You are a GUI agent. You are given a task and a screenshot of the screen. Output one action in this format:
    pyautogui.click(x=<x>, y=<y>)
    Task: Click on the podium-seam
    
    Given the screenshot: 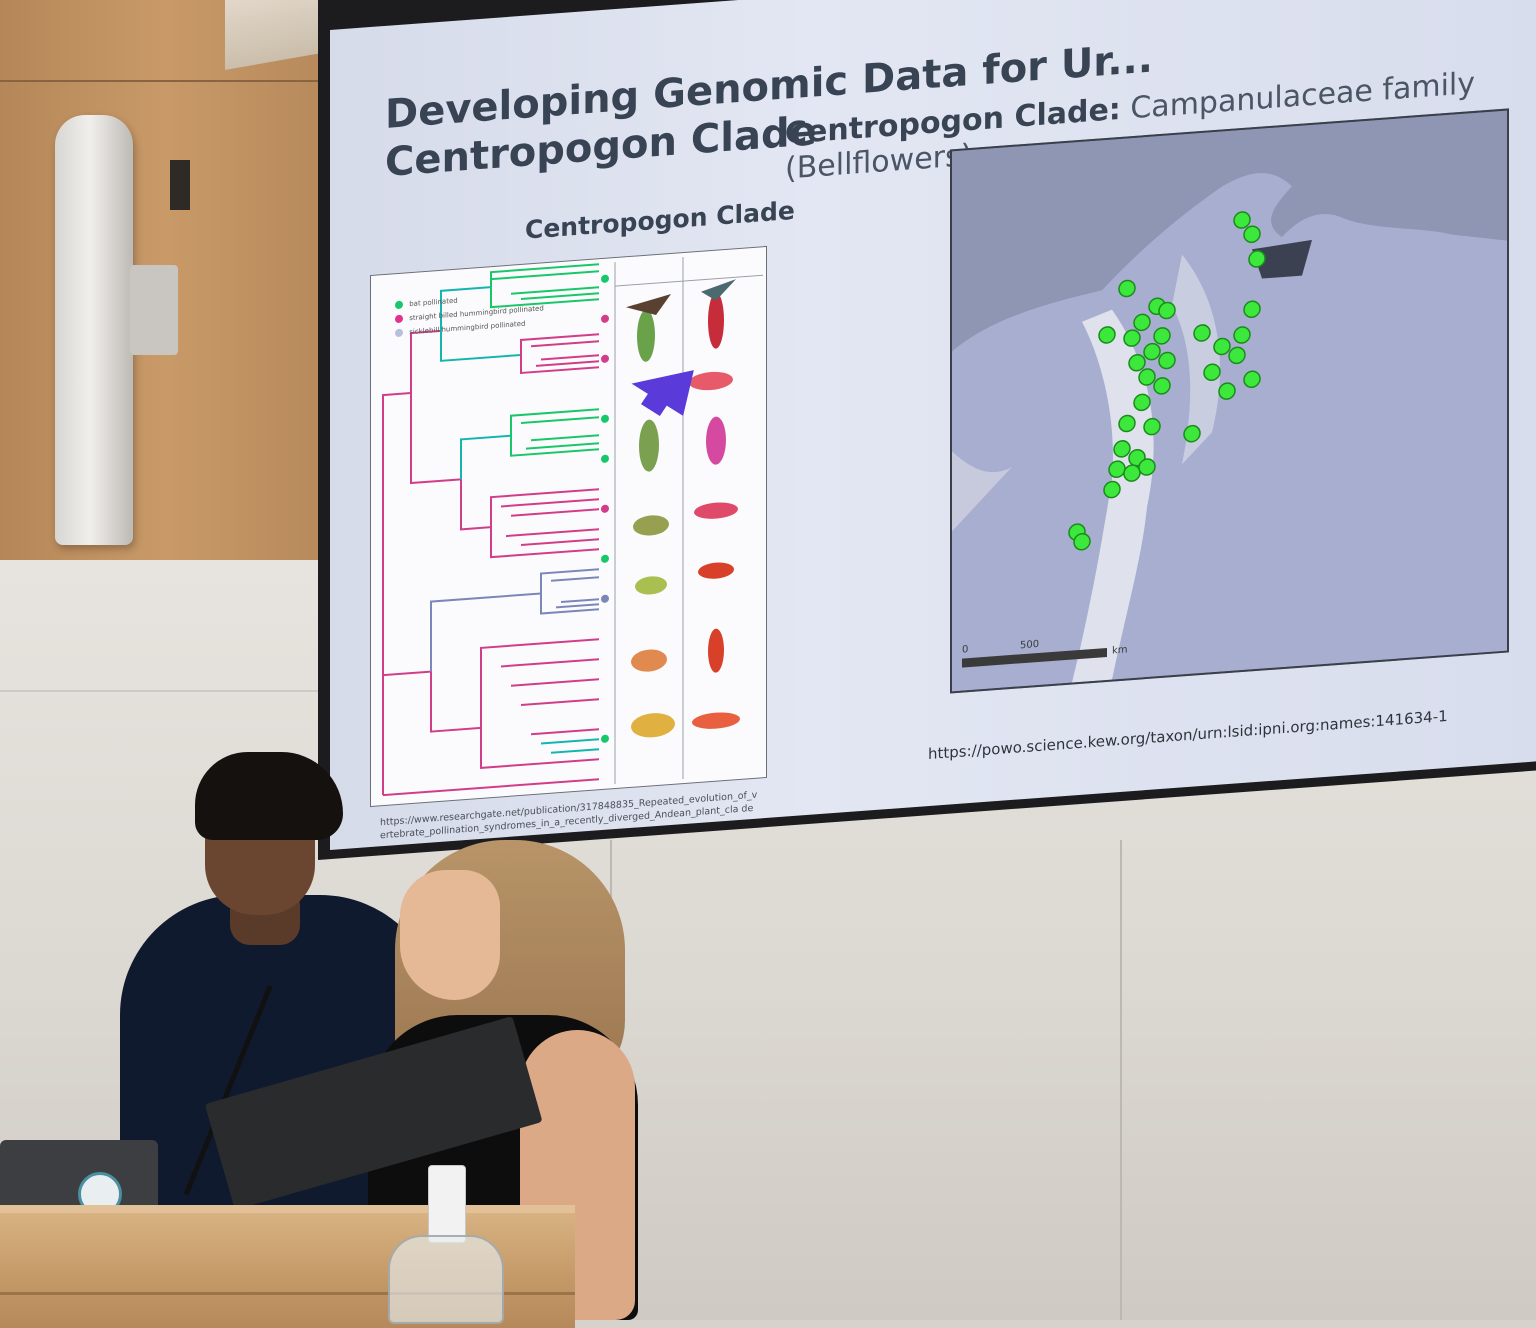 What is the action you would take?
    pyautogui.click(x=287, y=1293)
    